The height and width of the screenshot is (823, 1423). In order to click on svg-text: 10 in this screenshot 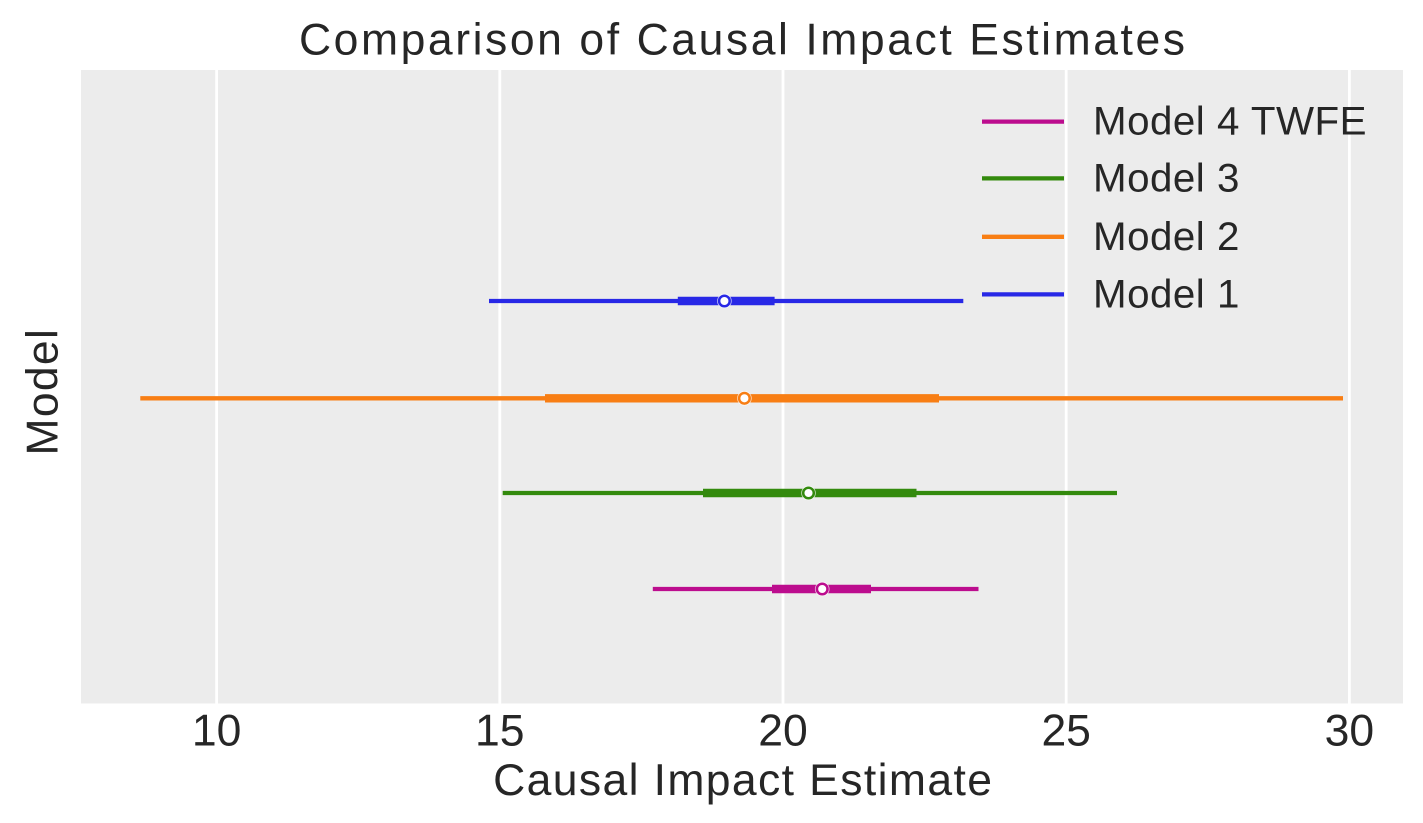, I will do `click(217, 730)`.